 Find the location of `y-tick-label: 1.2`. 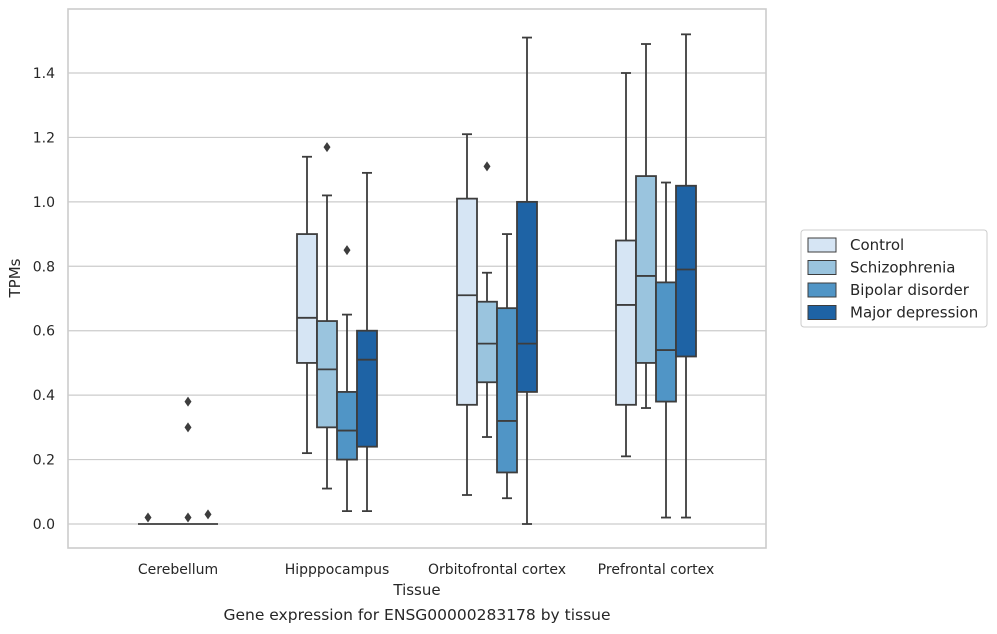

y-tick-label: 1.2 is located at coordinates (44, 138).